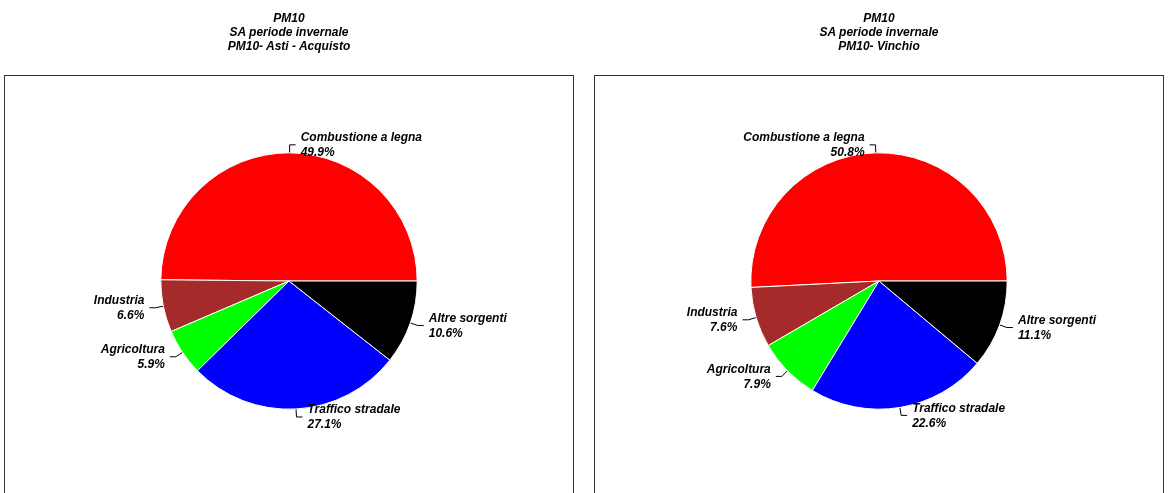  I want to click on data-label: 27.1%, so click(324, 424).